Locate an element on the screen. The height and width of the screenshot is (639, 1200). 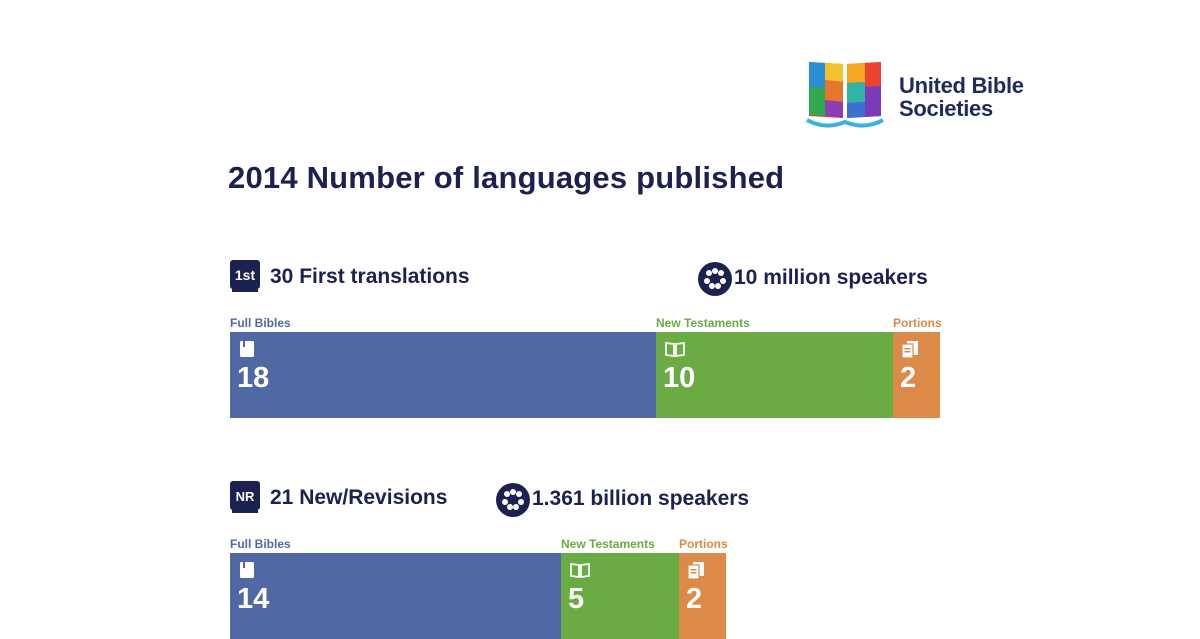
stacked-bar: 18 10 2 is located at coordinates (590, 375).